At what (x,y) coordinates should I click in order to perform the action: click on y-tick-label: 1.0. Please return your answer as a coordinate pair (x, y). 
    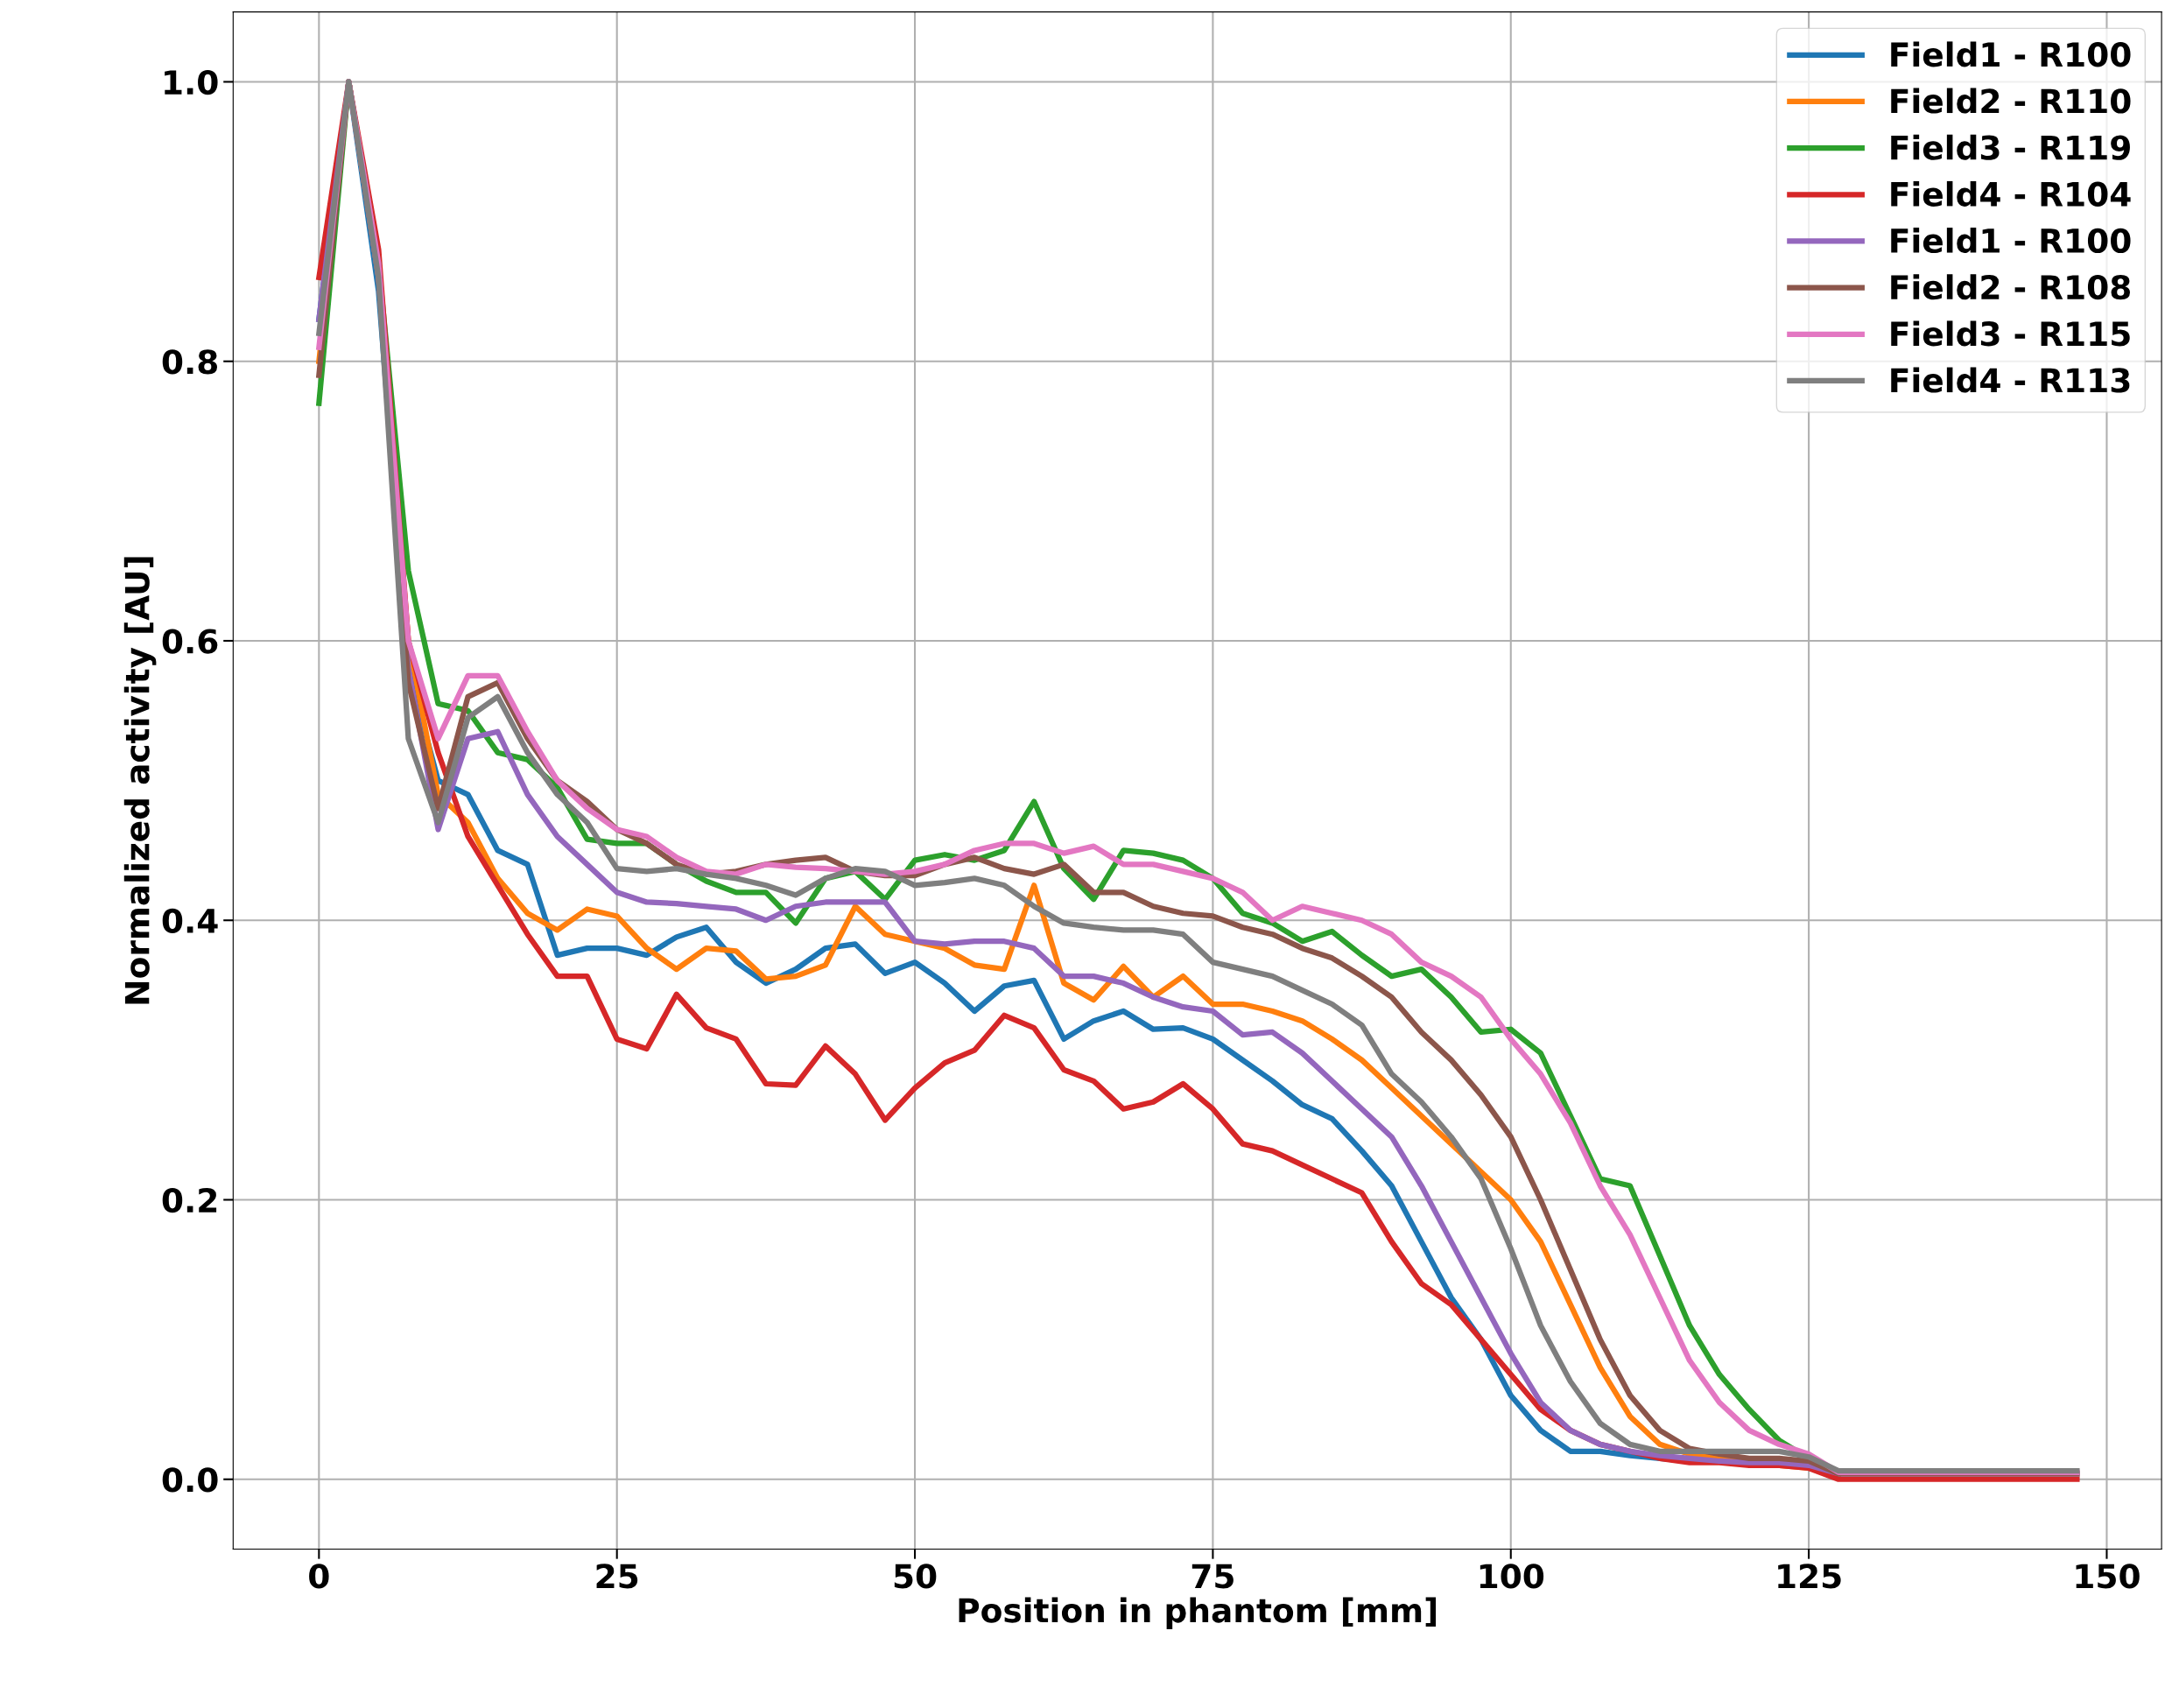
    Looking at the image, I should click on (191, 82).